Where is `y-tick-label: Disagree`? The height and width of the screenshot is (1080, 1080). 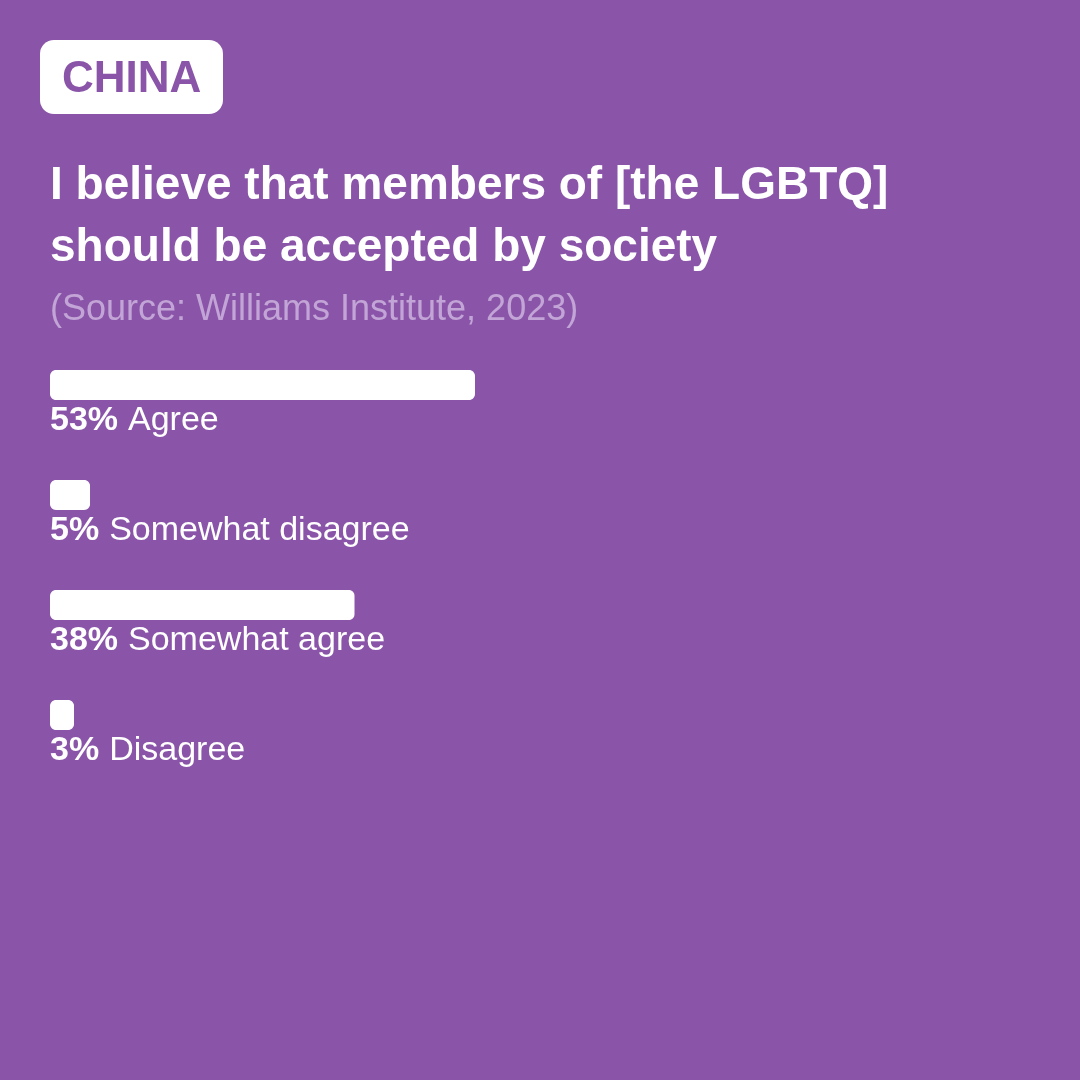
y-tick-label: Disagree is located at coordinates (177, 748).